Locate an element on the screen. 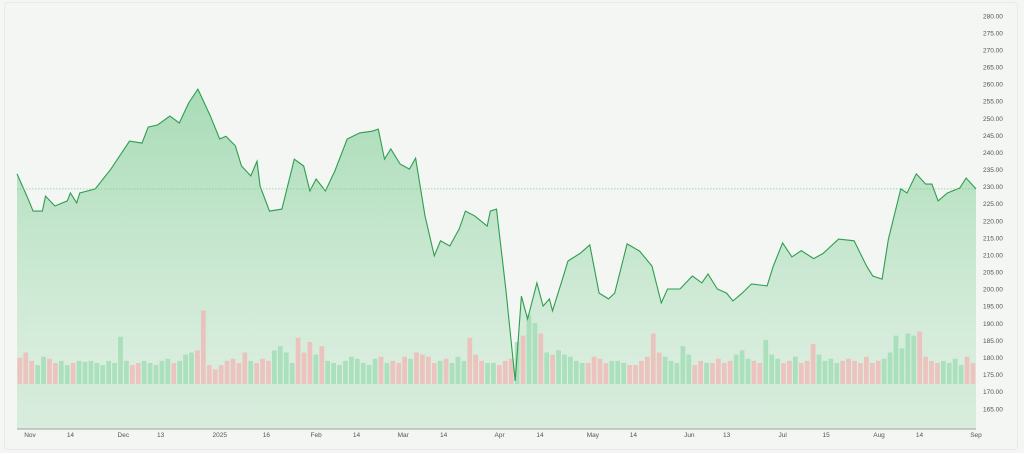 The image size is (1024, 453). y-tick-label: 170.00 is located at coordinates (993, 392).